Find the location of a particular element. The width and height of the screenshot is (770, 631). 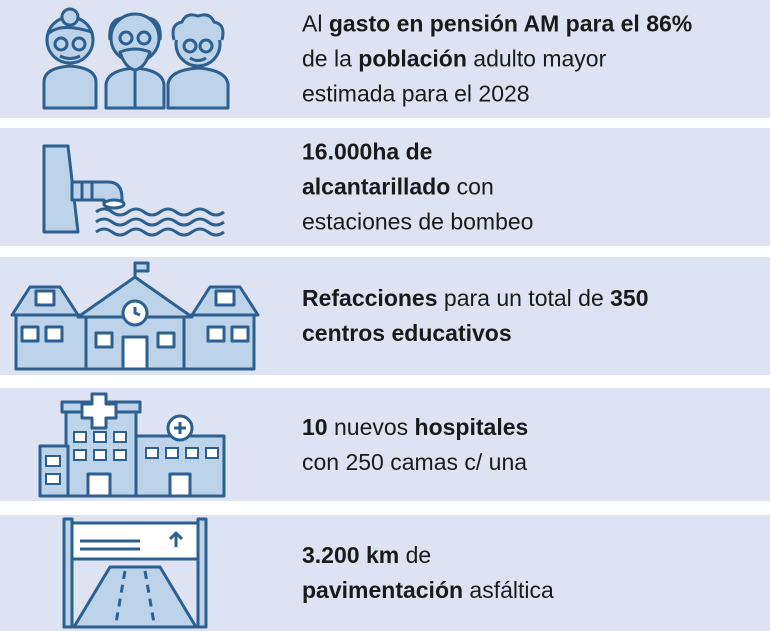

hospital-buildings-icon is located at coordinates (135, 444).